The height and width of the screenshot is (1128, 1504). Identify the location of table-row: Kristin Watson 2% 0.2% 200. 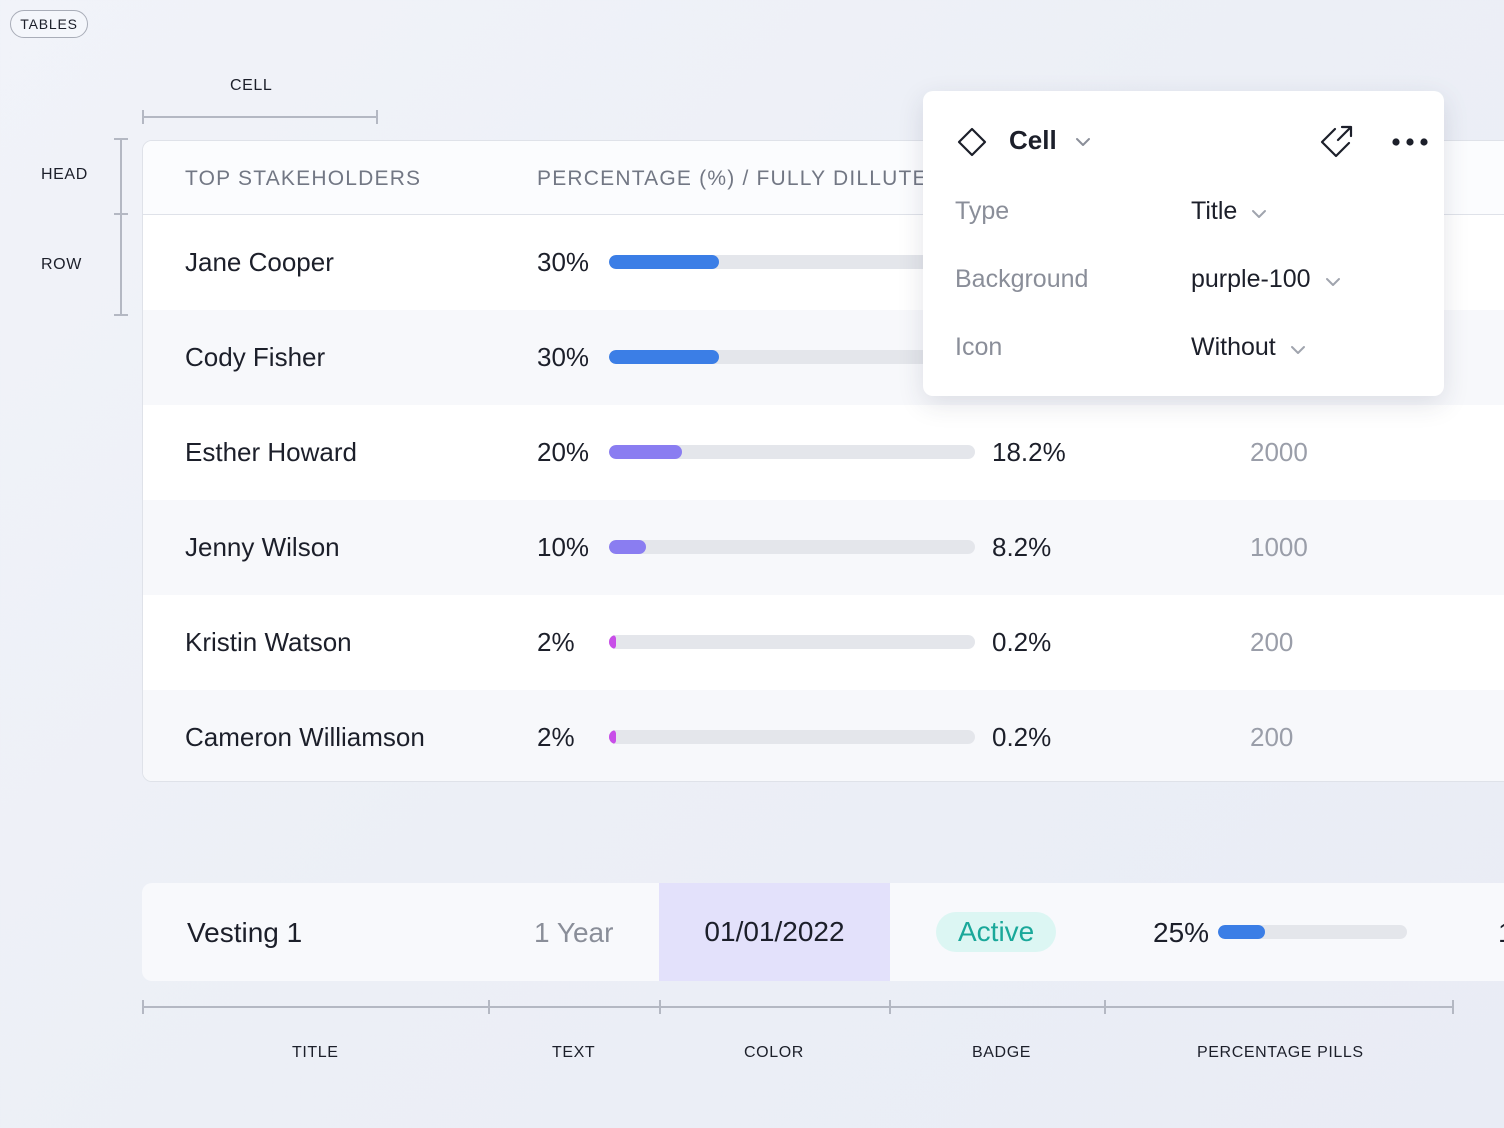
(823, 642).